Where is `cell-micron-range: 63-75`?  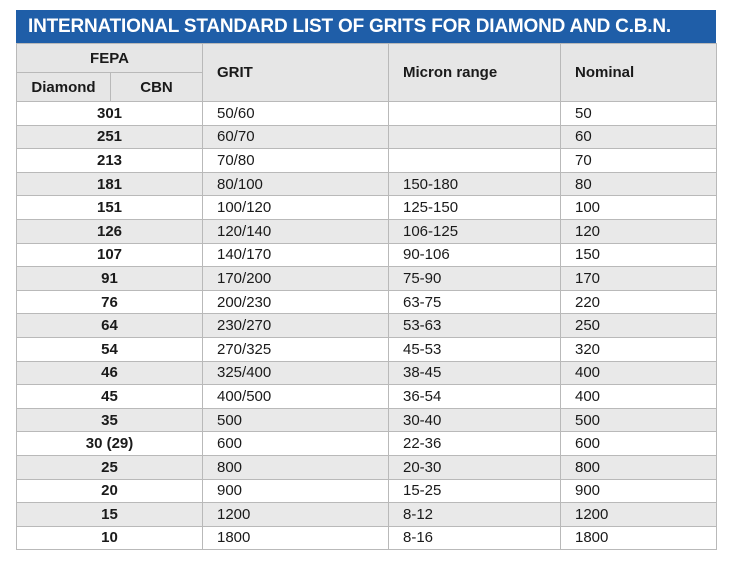
cell-micron-range: 63-75 is located at coordinates (474, 302).